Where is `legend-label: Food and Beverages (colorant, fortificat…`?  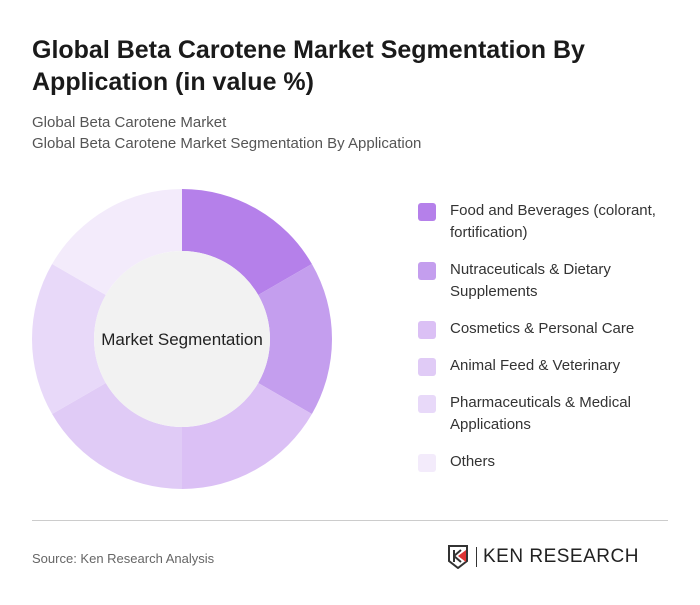 legend-label: Food and Beverages (colorant, fortificat… is located at coordinates (553, 221).